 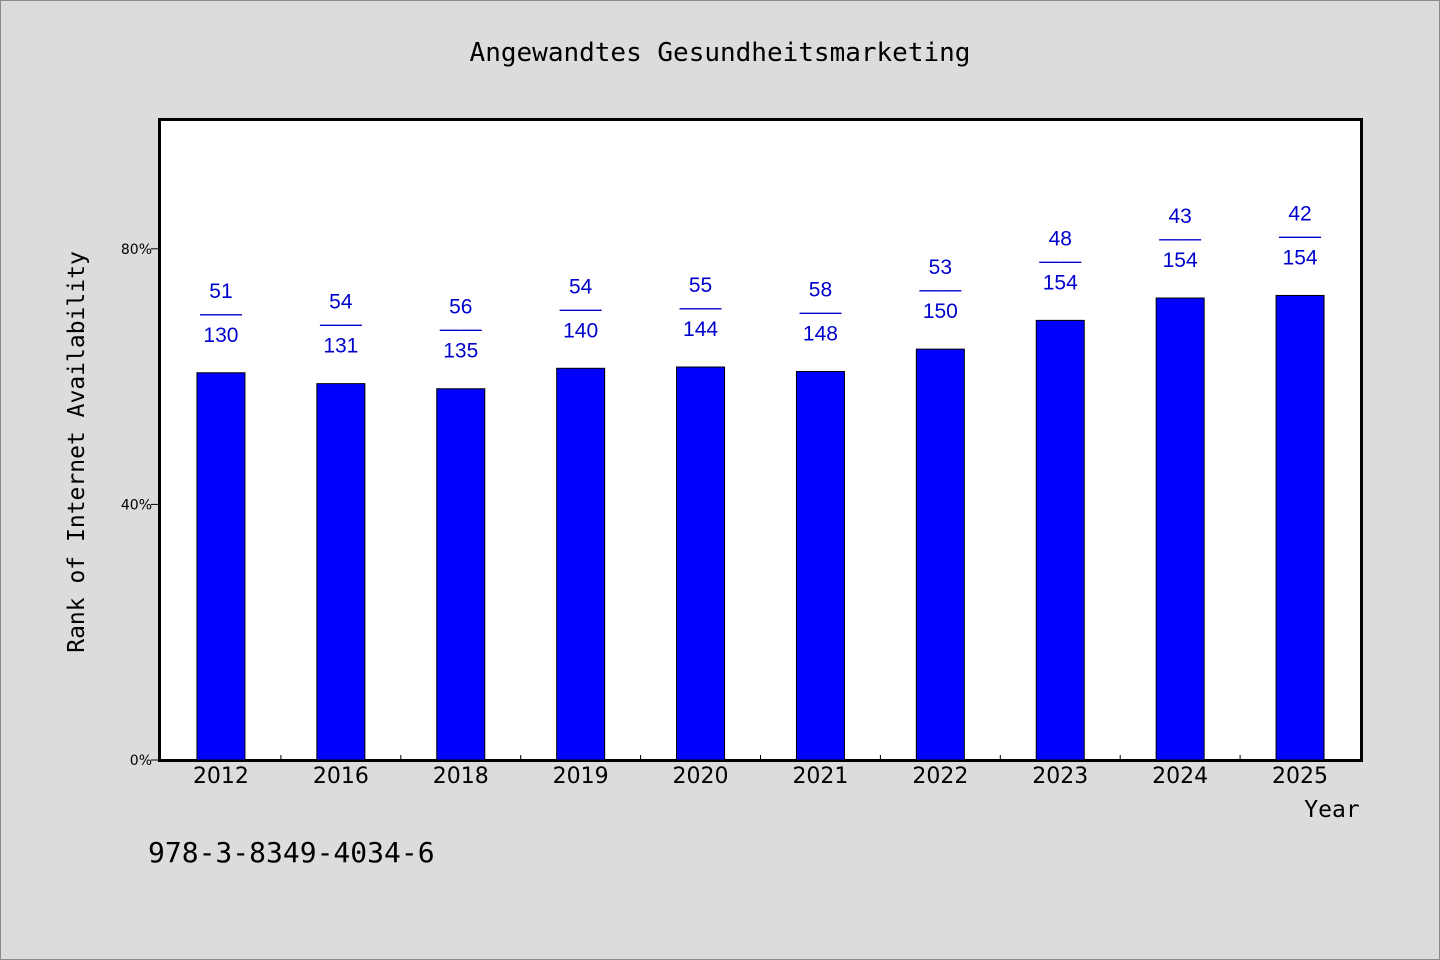 I want to click on data-label-top: 56, so click(x=460, y=307).